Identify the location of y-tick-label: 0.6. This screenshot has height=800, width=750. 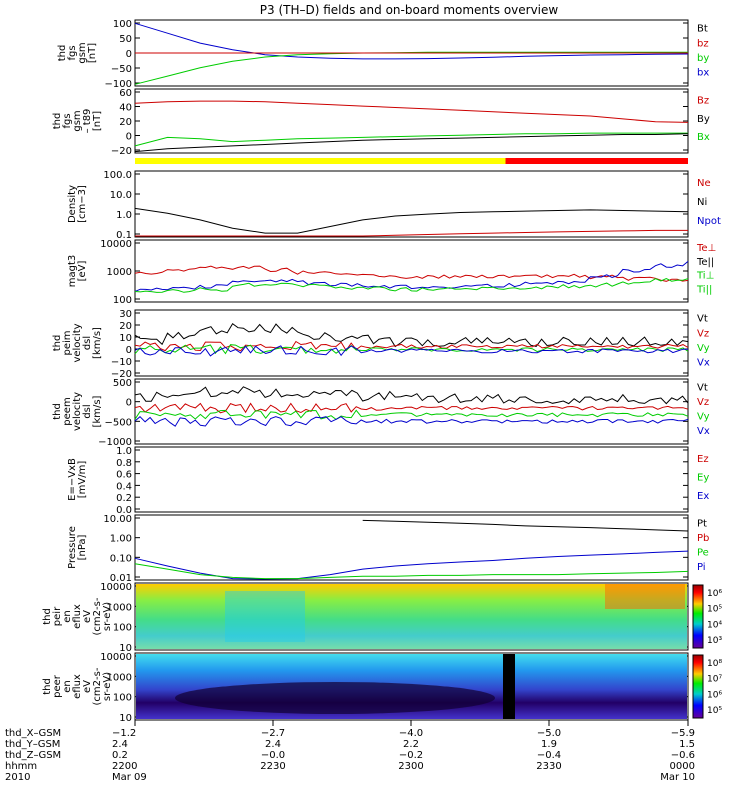
(124, 475).